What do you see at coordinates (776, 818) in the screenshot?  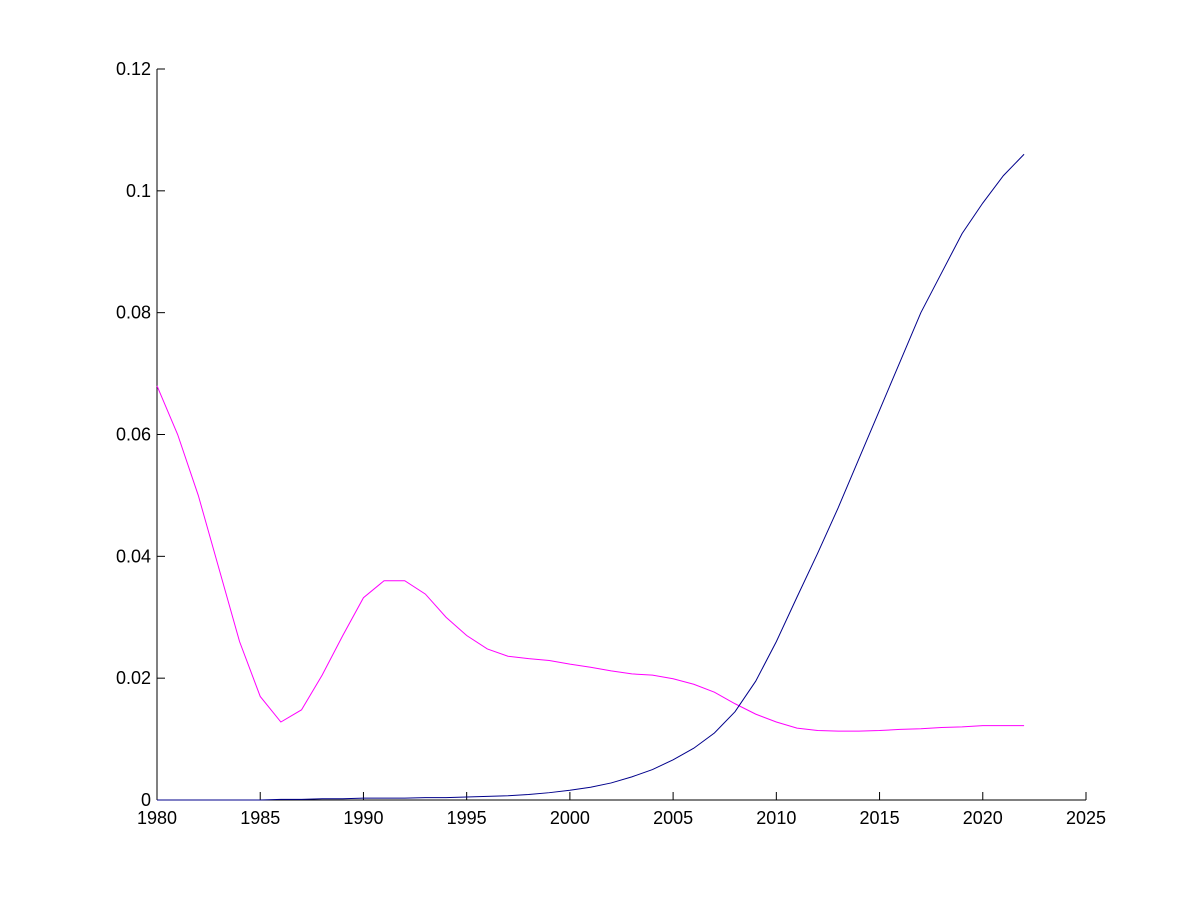 I see `x-tick-label: 2010` at bounding box center [776, 818].